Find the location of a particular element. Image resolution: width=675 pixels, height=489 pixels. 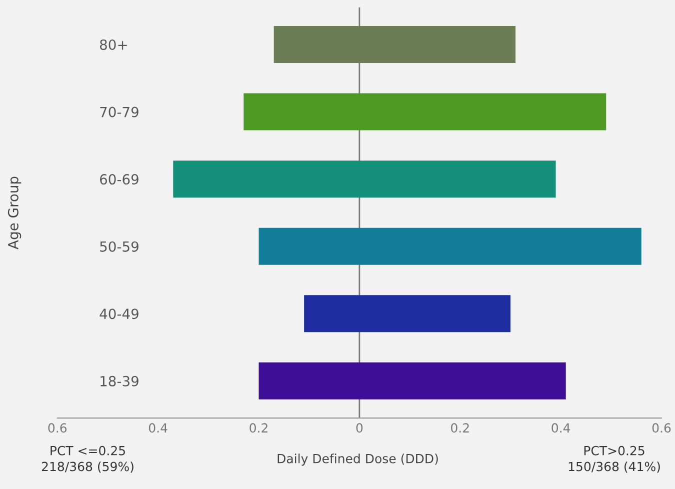

y-tick-label: 80+ is located at coordinates (113, 44).